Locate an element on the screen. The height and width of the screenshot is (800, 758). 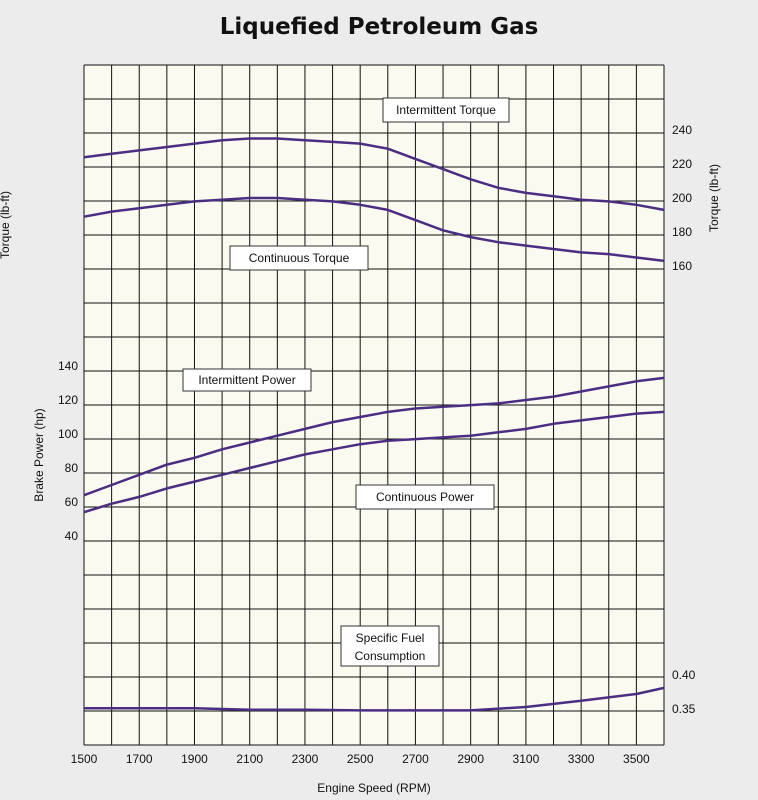
x-tick-label: 2300 is located at coordinates (305, 759).